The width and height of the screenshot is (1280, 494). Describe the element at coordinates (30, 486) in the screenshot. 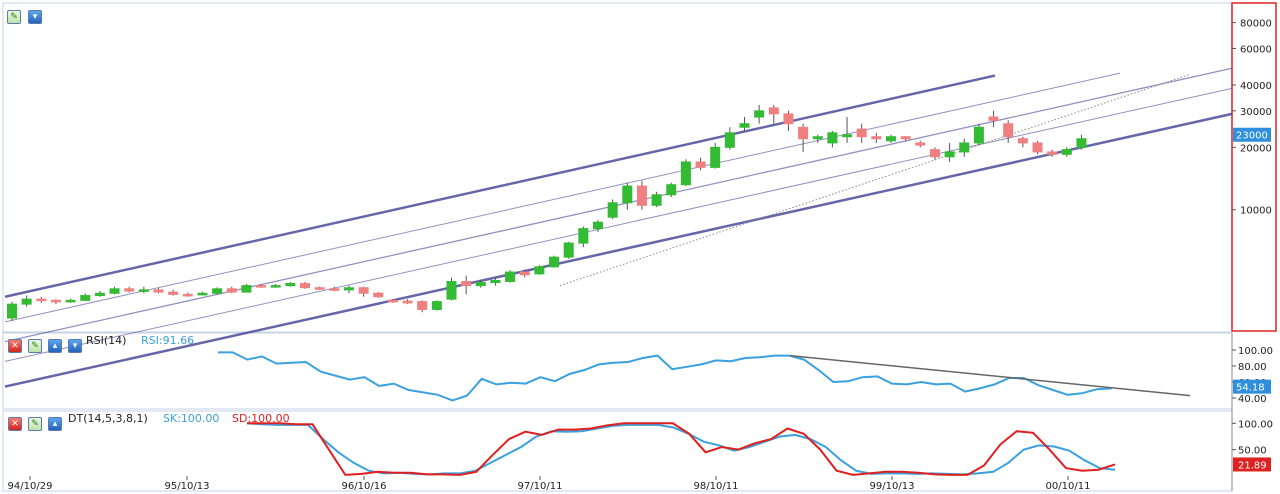

I see `x-tick-label: 94/10/29` at that location.